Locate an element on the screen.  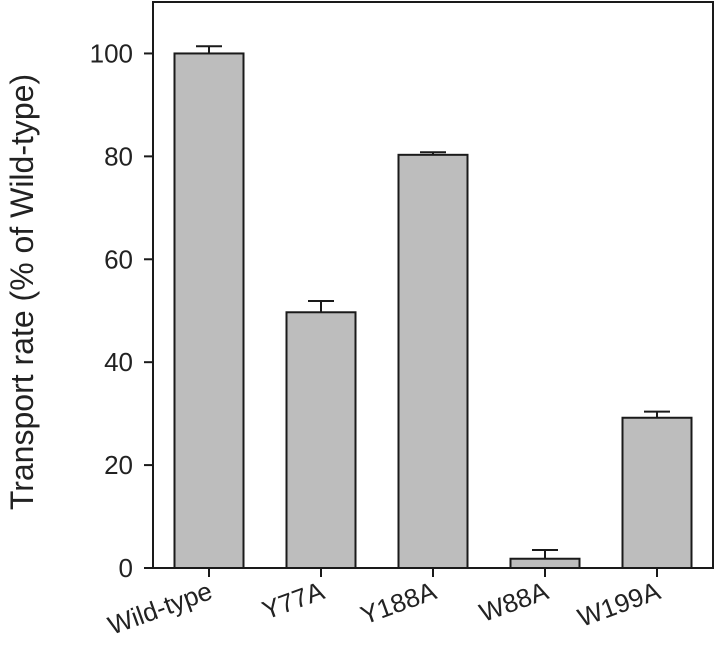
y-tick-label: 100 is located at coordinates (111, 53).